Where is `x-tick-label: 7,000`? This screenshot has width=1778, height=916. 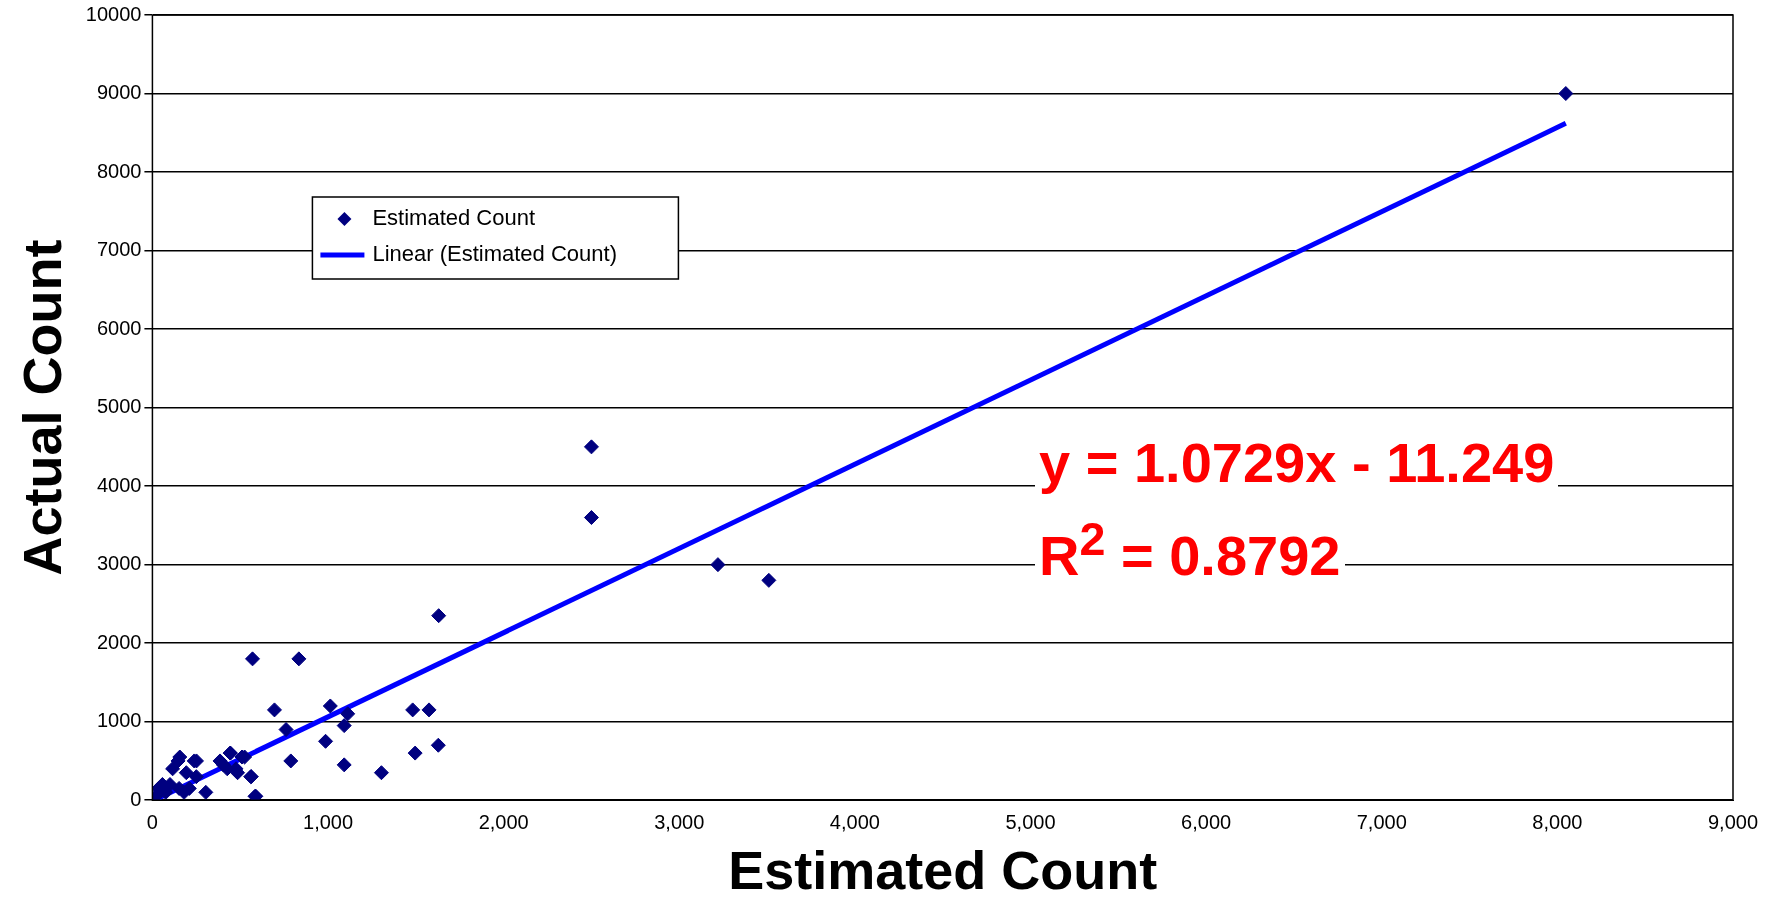 x-tick-label: 7,000 is located at coordinates (1381, 821).